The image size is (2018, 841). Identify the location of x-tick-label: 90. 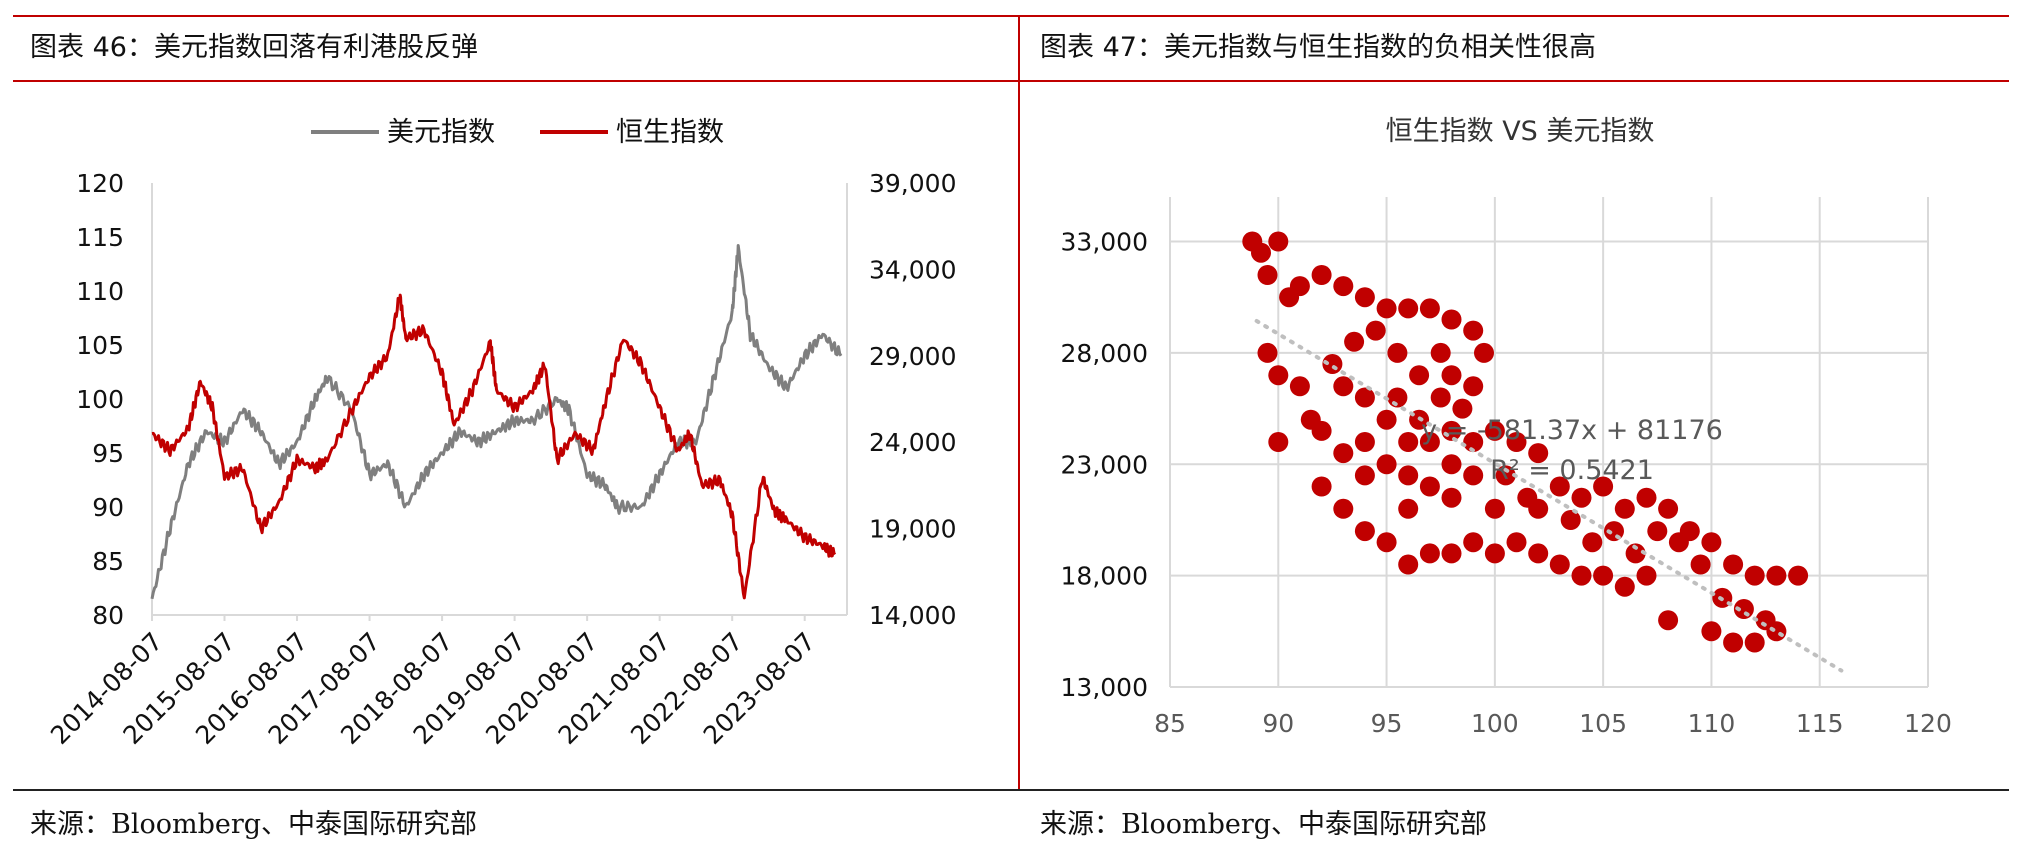
(1278, 723).